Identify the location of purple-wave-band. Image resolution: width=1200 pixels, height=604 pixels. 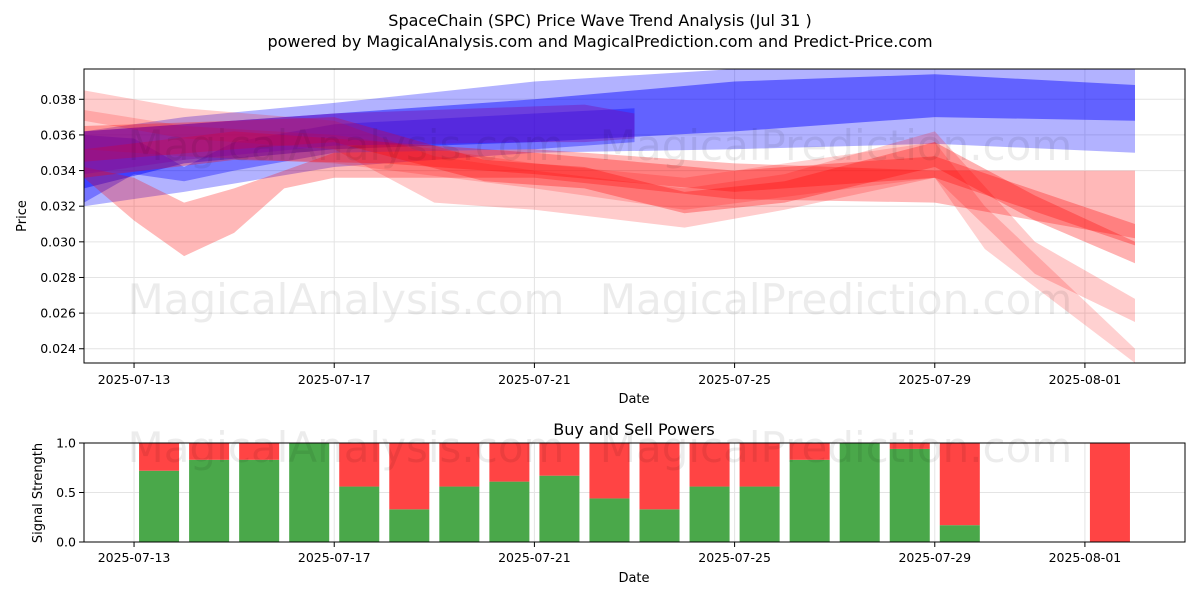
(359, 139).